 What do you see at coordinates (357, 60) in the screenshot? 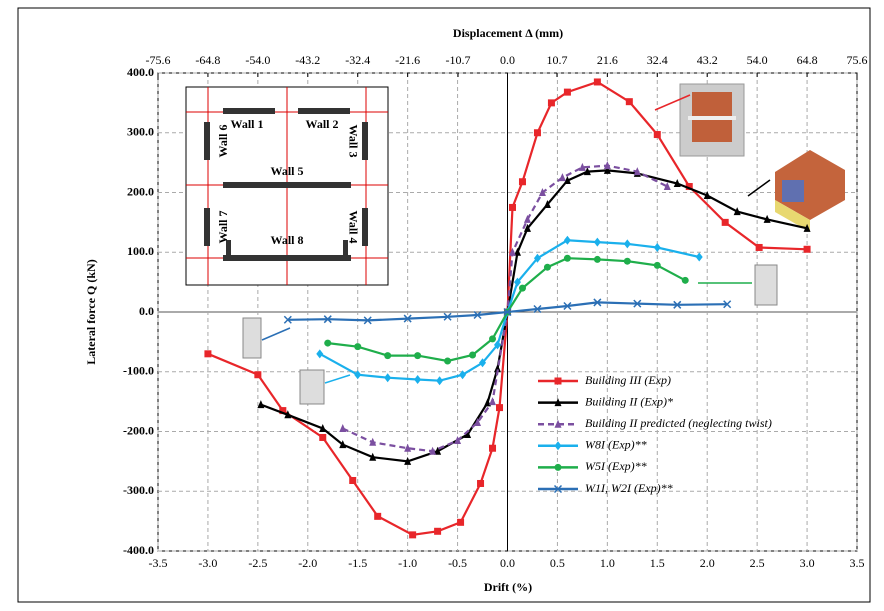
I see `x2-tick-label: -32.4` at bounding box center [357, 60].